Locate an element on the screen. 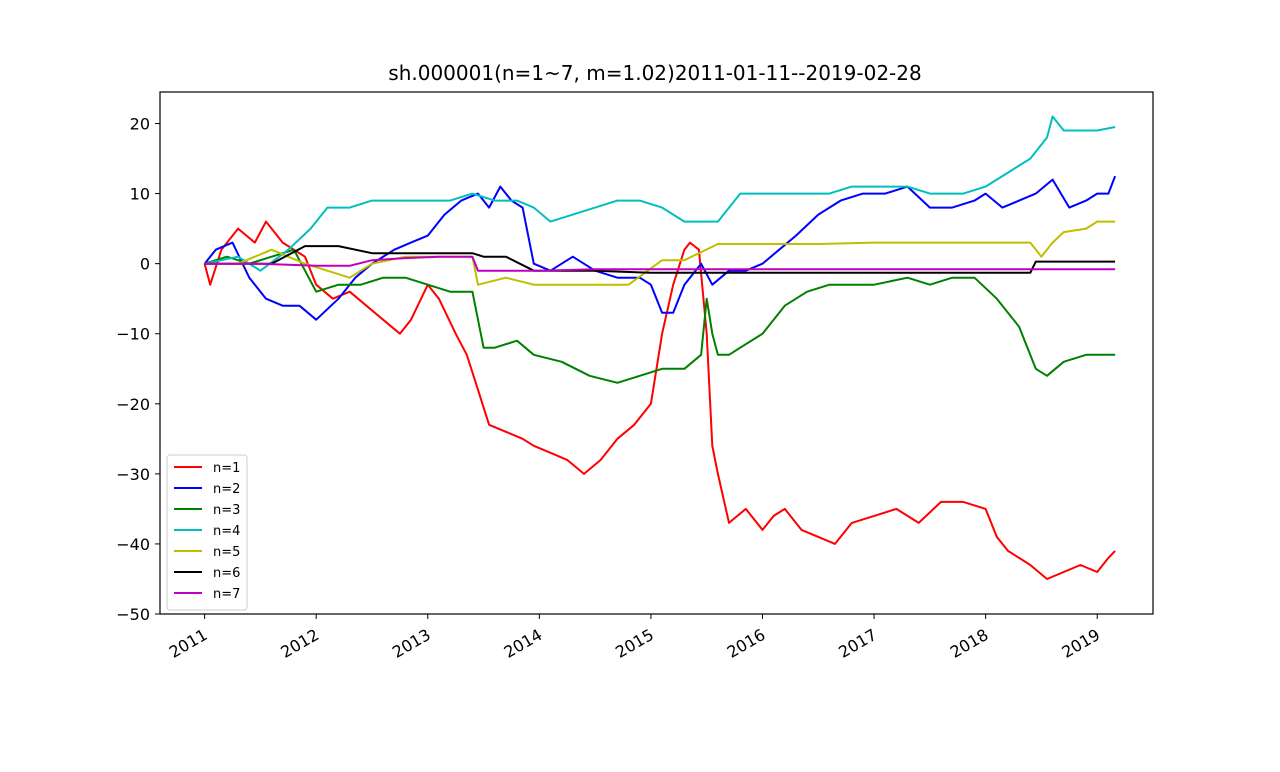  y-tick-label: 20 is located at coordinates (140, 124).